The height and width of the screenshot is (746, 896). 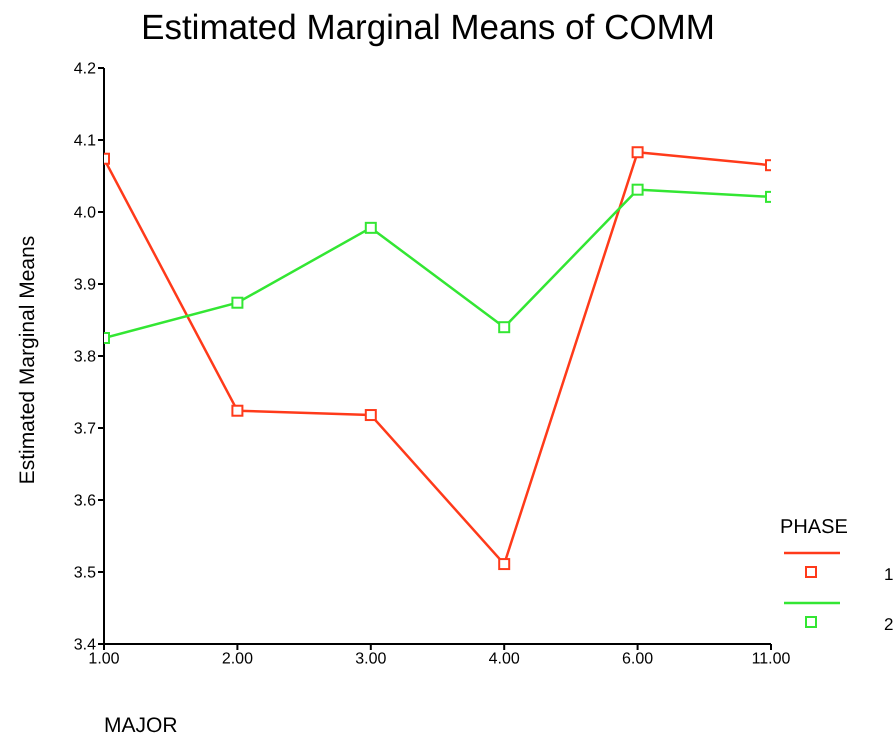 I want to click on x-tick-label: 3.00, so click(x=370, y=659).